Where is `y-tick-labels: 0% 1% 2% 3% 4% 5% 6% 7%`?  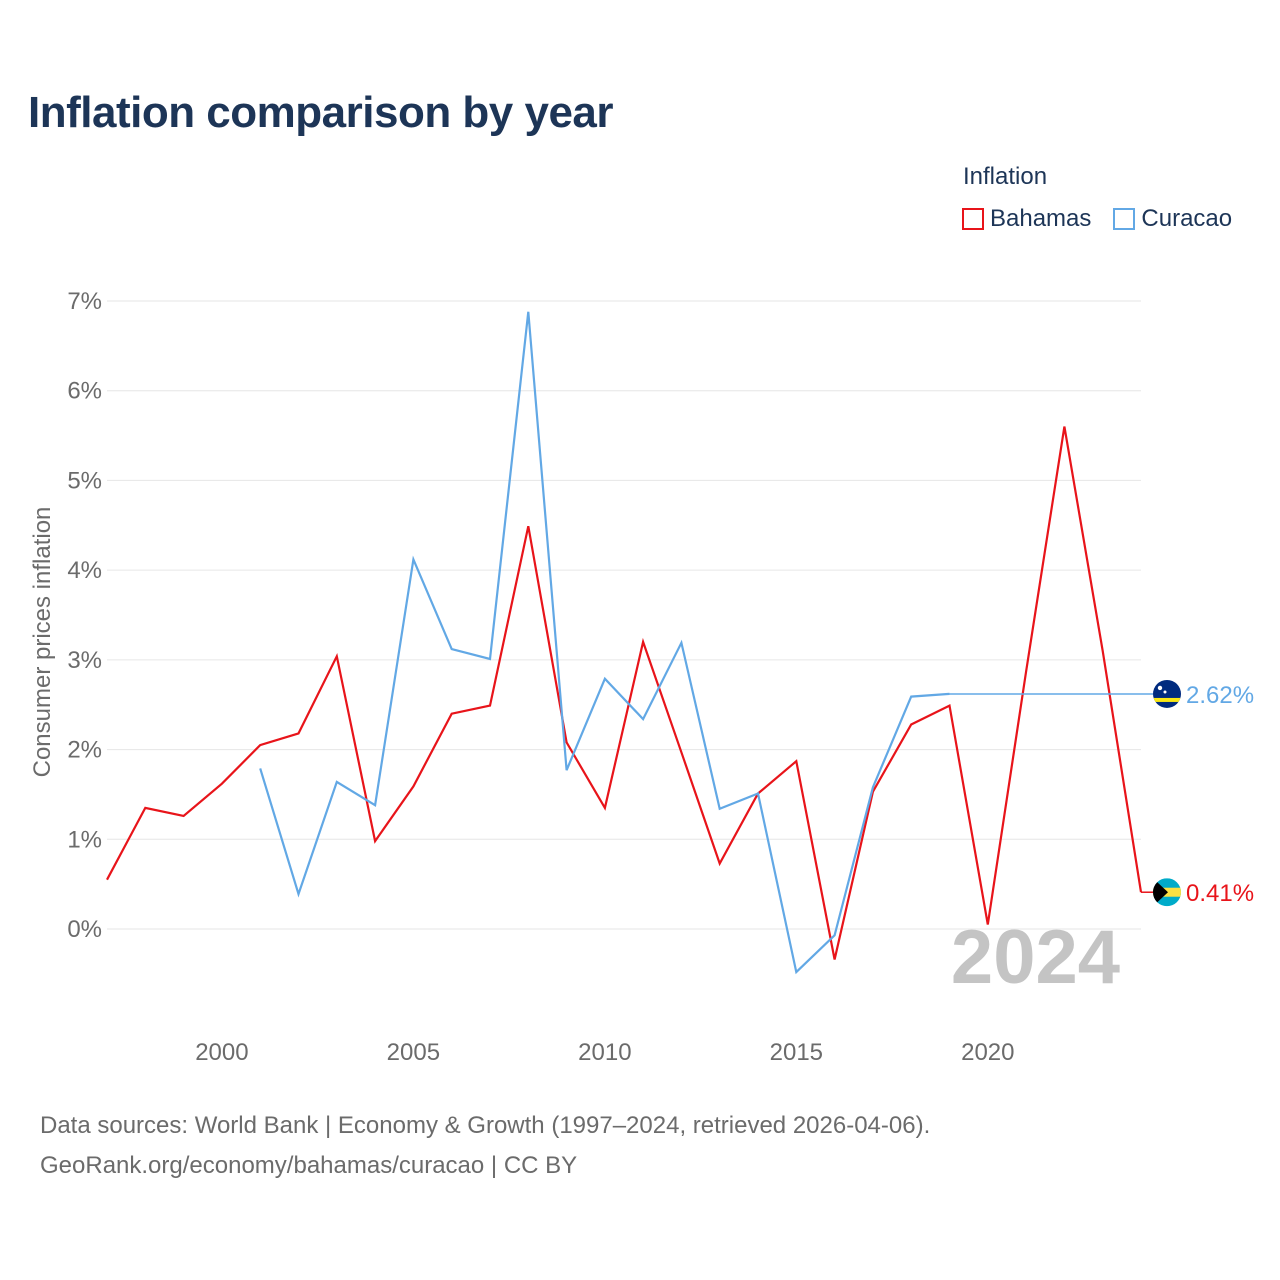
y-tick-labels: 0% 1% 2% 3% 4% 5% 6% 7% is located at coordinates (84, 615).